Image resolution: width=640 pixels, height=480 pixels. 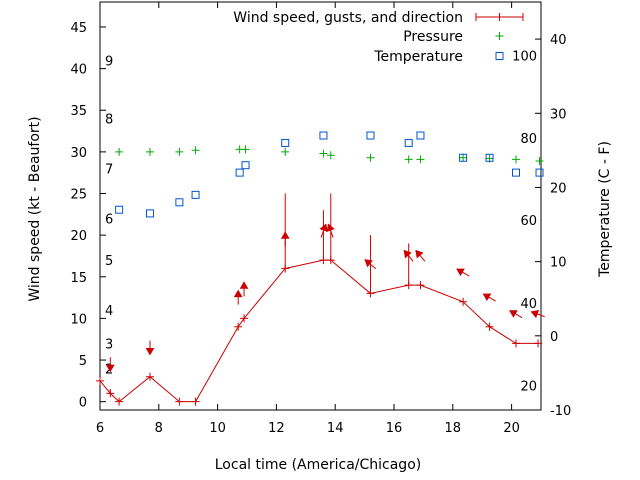 I want to click on legend-sample-temperature, so click(x=499, y=56).